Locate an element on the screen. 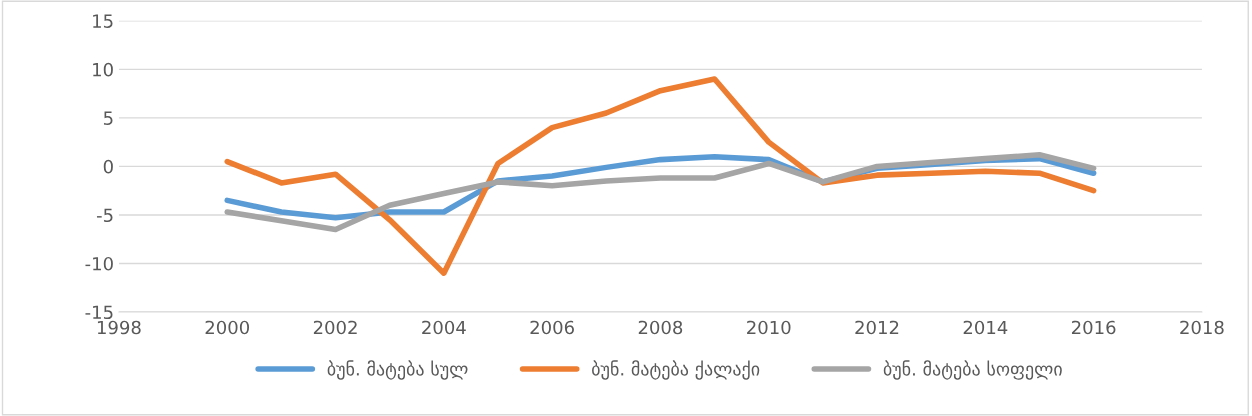 This screenshot has width=1252, height=416. x-tick-label: 2000 is located at coordinates (227, 327).